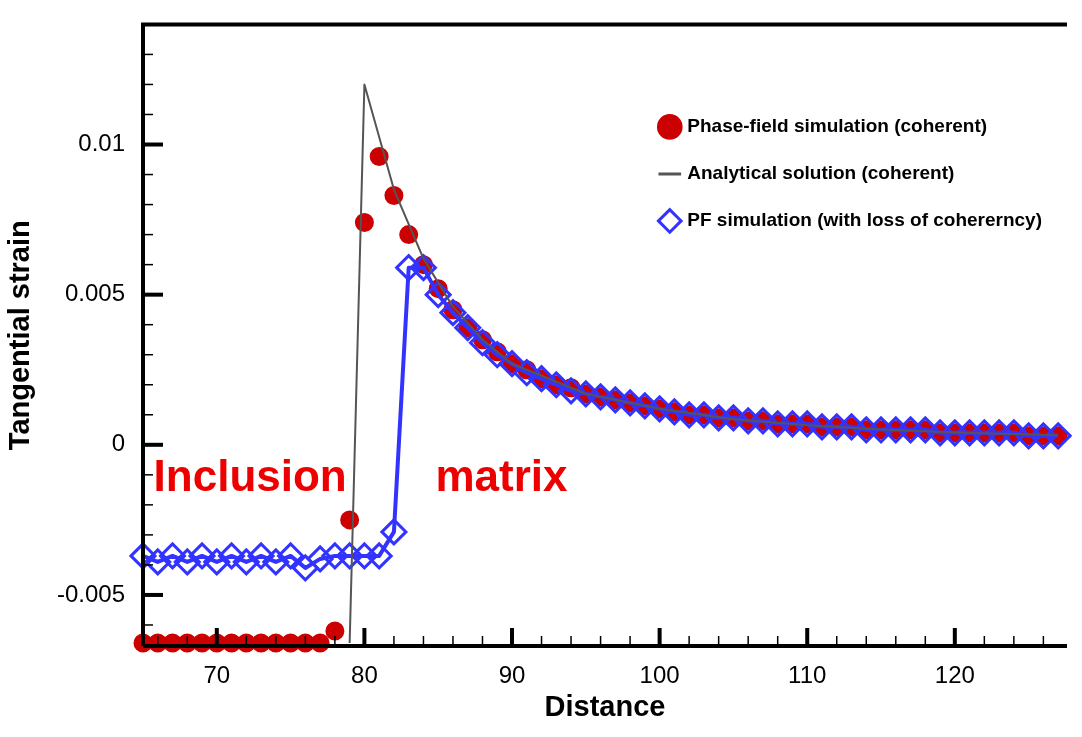 This screenshot has height=737, width=1082. Describe the element at coordinates (118, 443) in the screenshot. I see `y-tick-label: 0` at that location.